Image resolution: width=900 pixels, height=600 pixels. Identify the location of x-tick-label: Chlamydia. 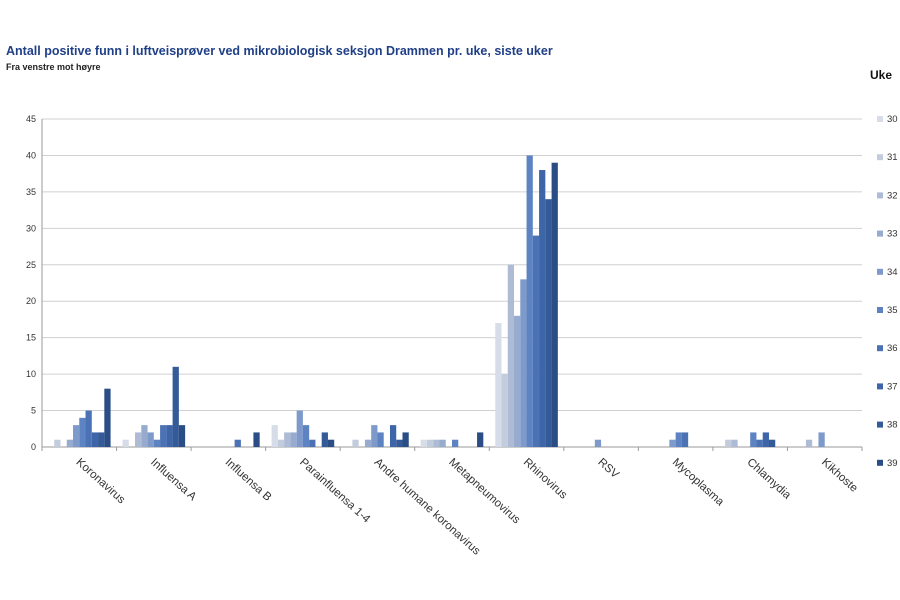
(768, 479).